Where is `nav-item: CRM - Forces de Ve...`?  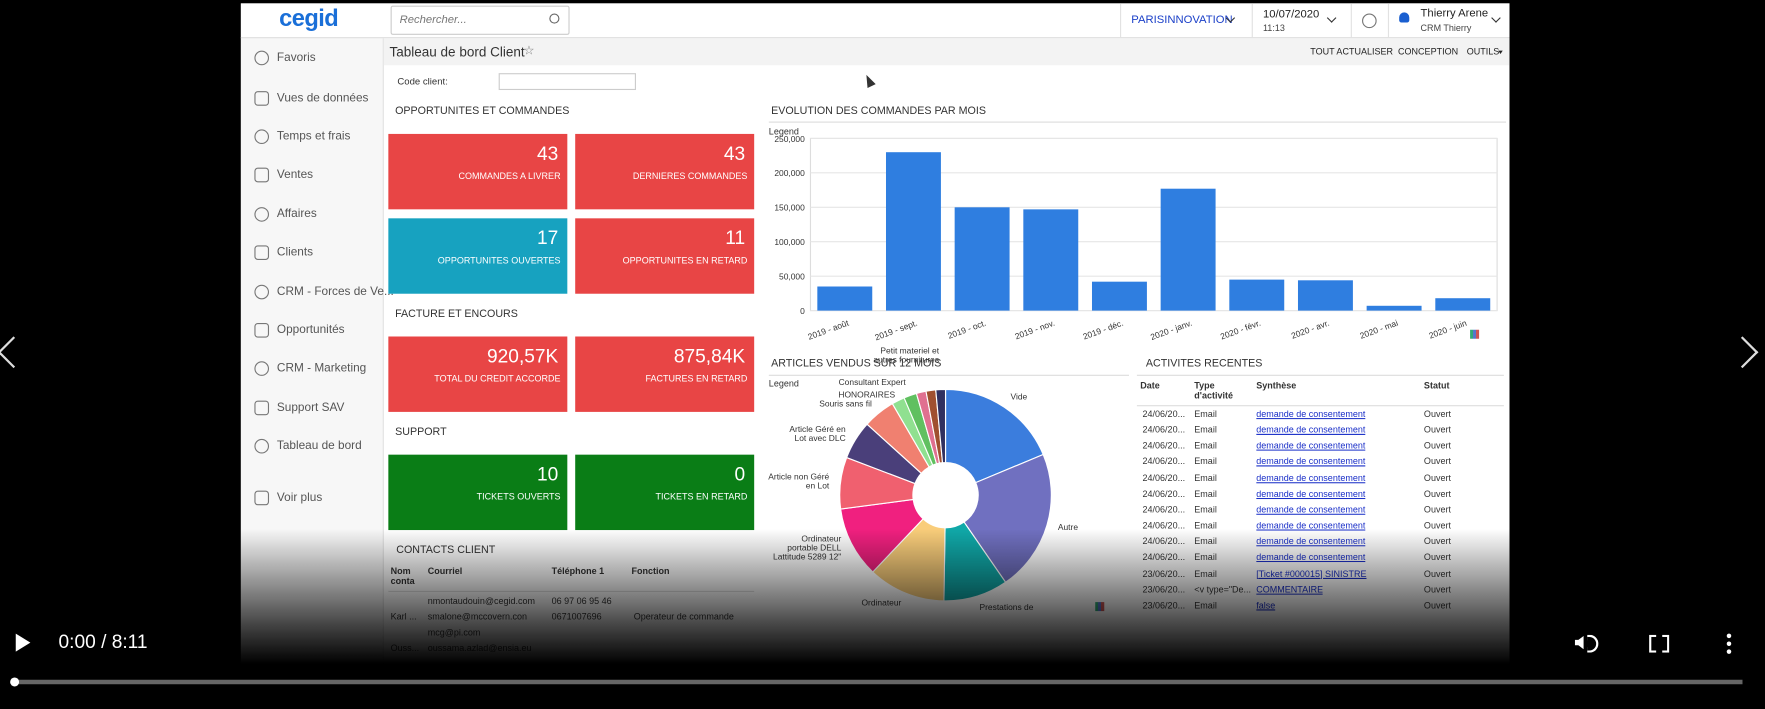 nav-item: CRM - Forces de Ve... is located at coordinates (335, 291).